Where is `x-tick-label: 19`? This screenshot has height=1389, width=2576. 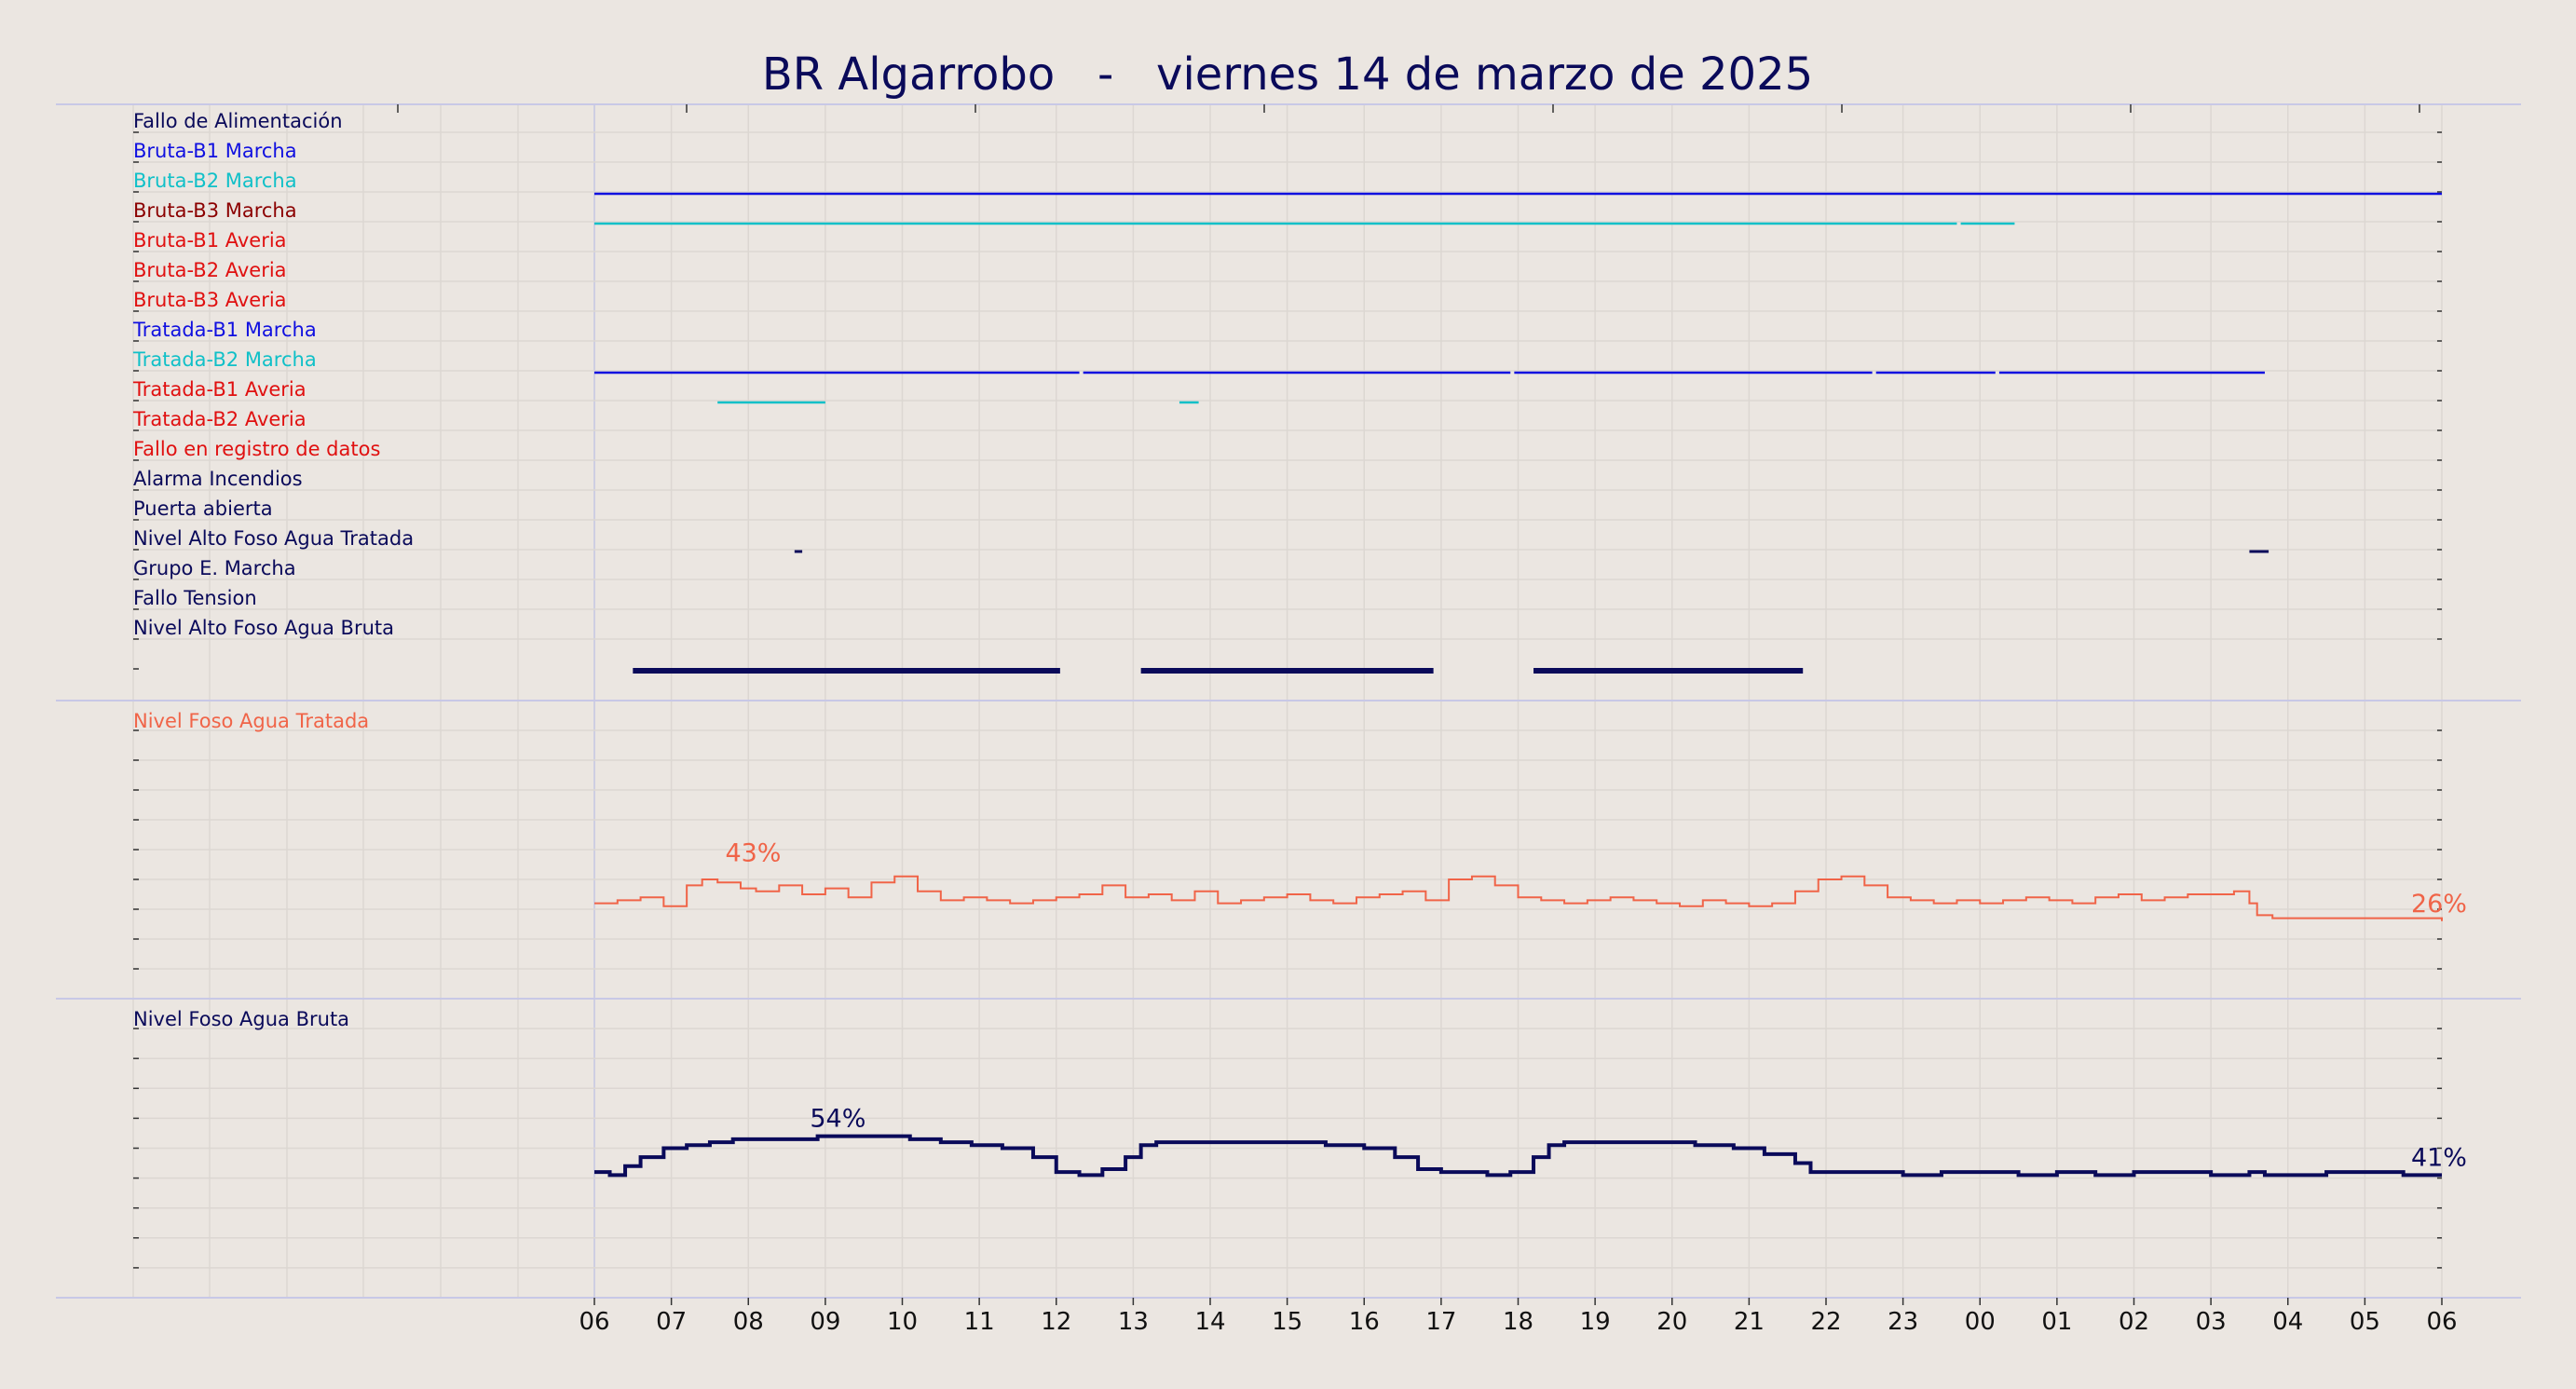
x-tick-label: 19 is located at coordinates (1595, 1322).